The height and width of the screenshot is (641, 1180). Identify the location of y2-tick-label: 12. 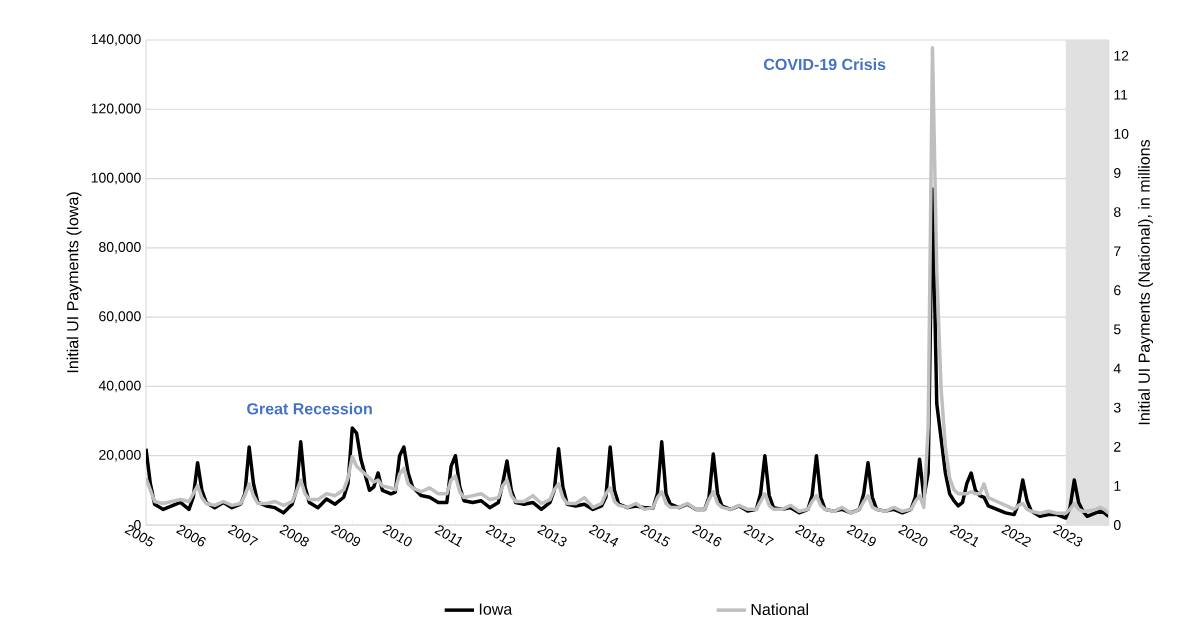
(1121, 55).